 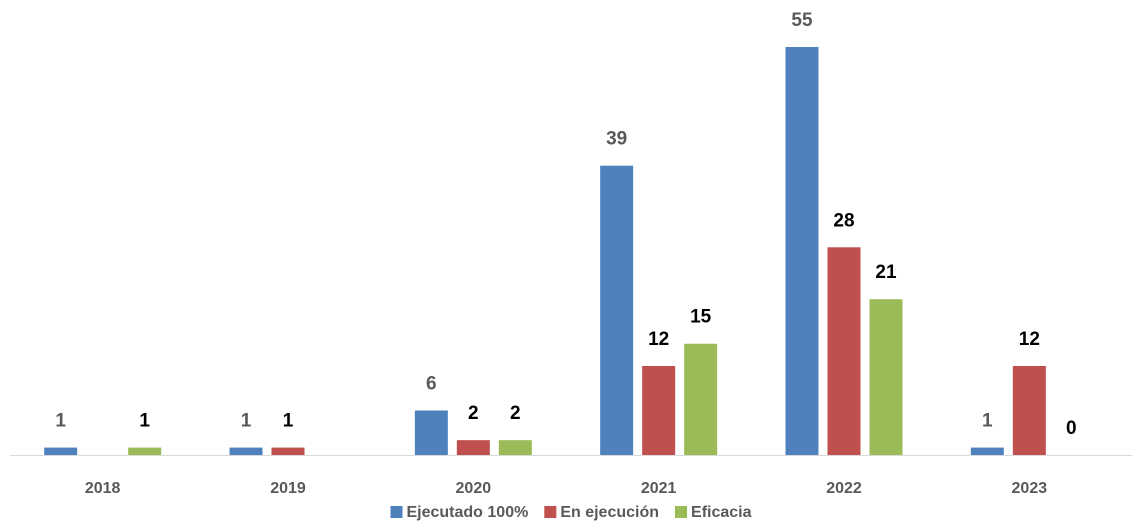 I want to click on data-label: 6, so click(x=431, y=384).